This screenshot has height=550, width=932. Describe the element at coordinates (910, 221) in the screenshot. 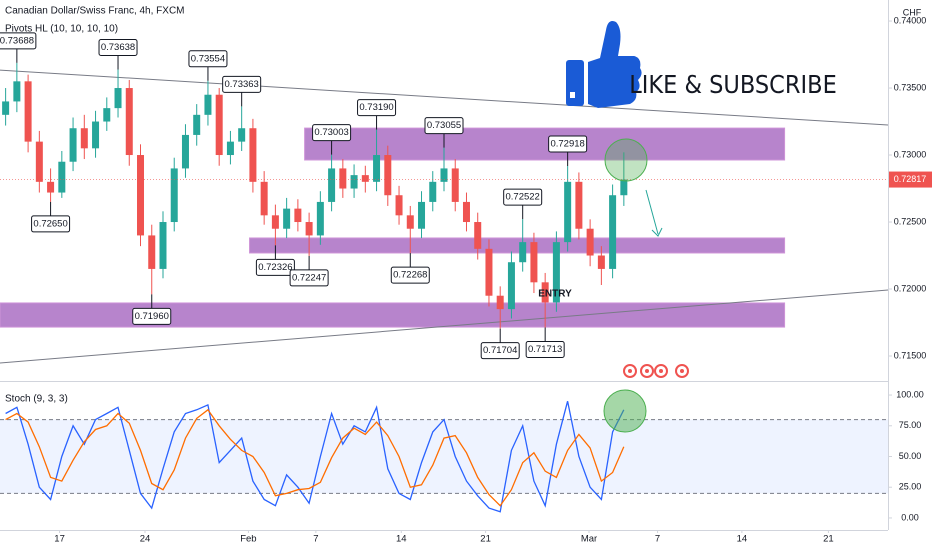

I see `y-tick-label: 0.72500` at that location.